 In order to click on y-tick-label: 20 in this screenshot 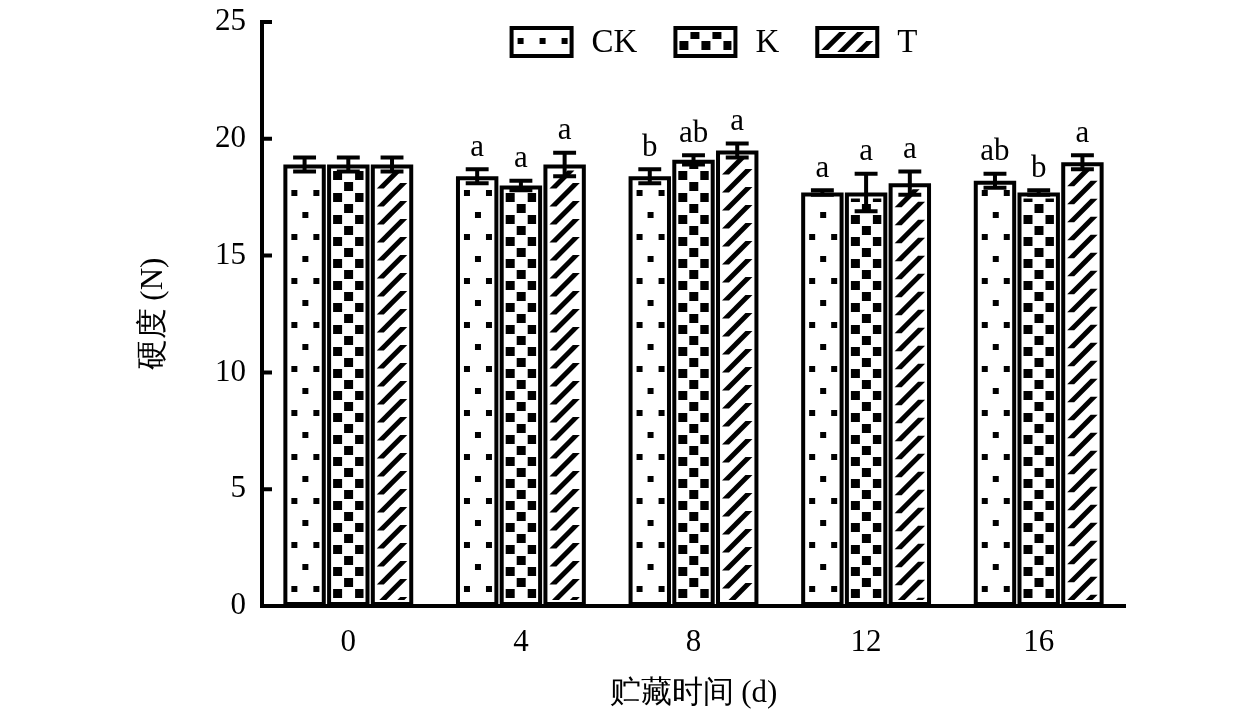, I will do `click(230, 136)`.